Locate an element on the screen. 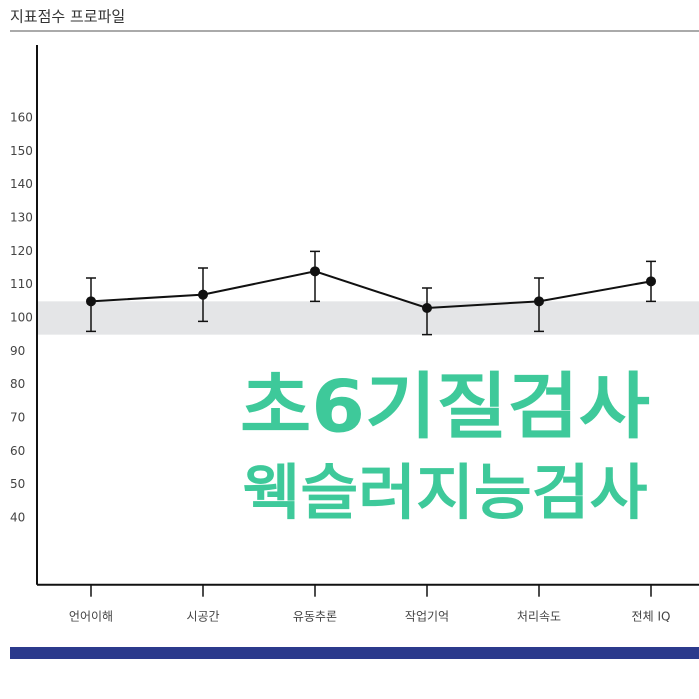 The width and height of the screenshot is (699, 699). series-line is located at coordinates (371, 290).